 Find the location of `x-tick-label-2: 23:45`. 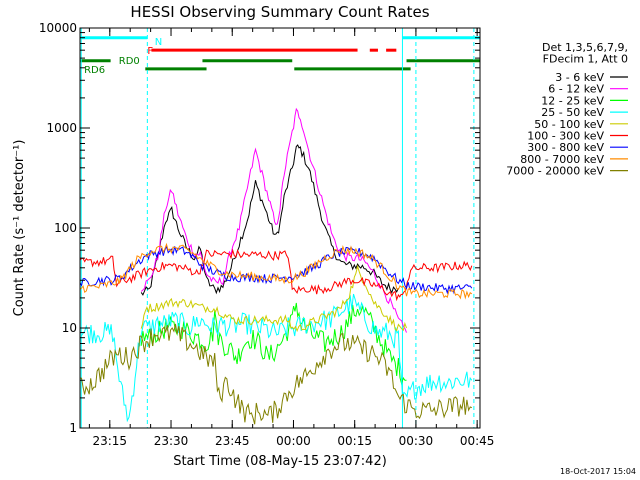

x-tick-label-2: 23:45 is located at coordinates (232, 441).